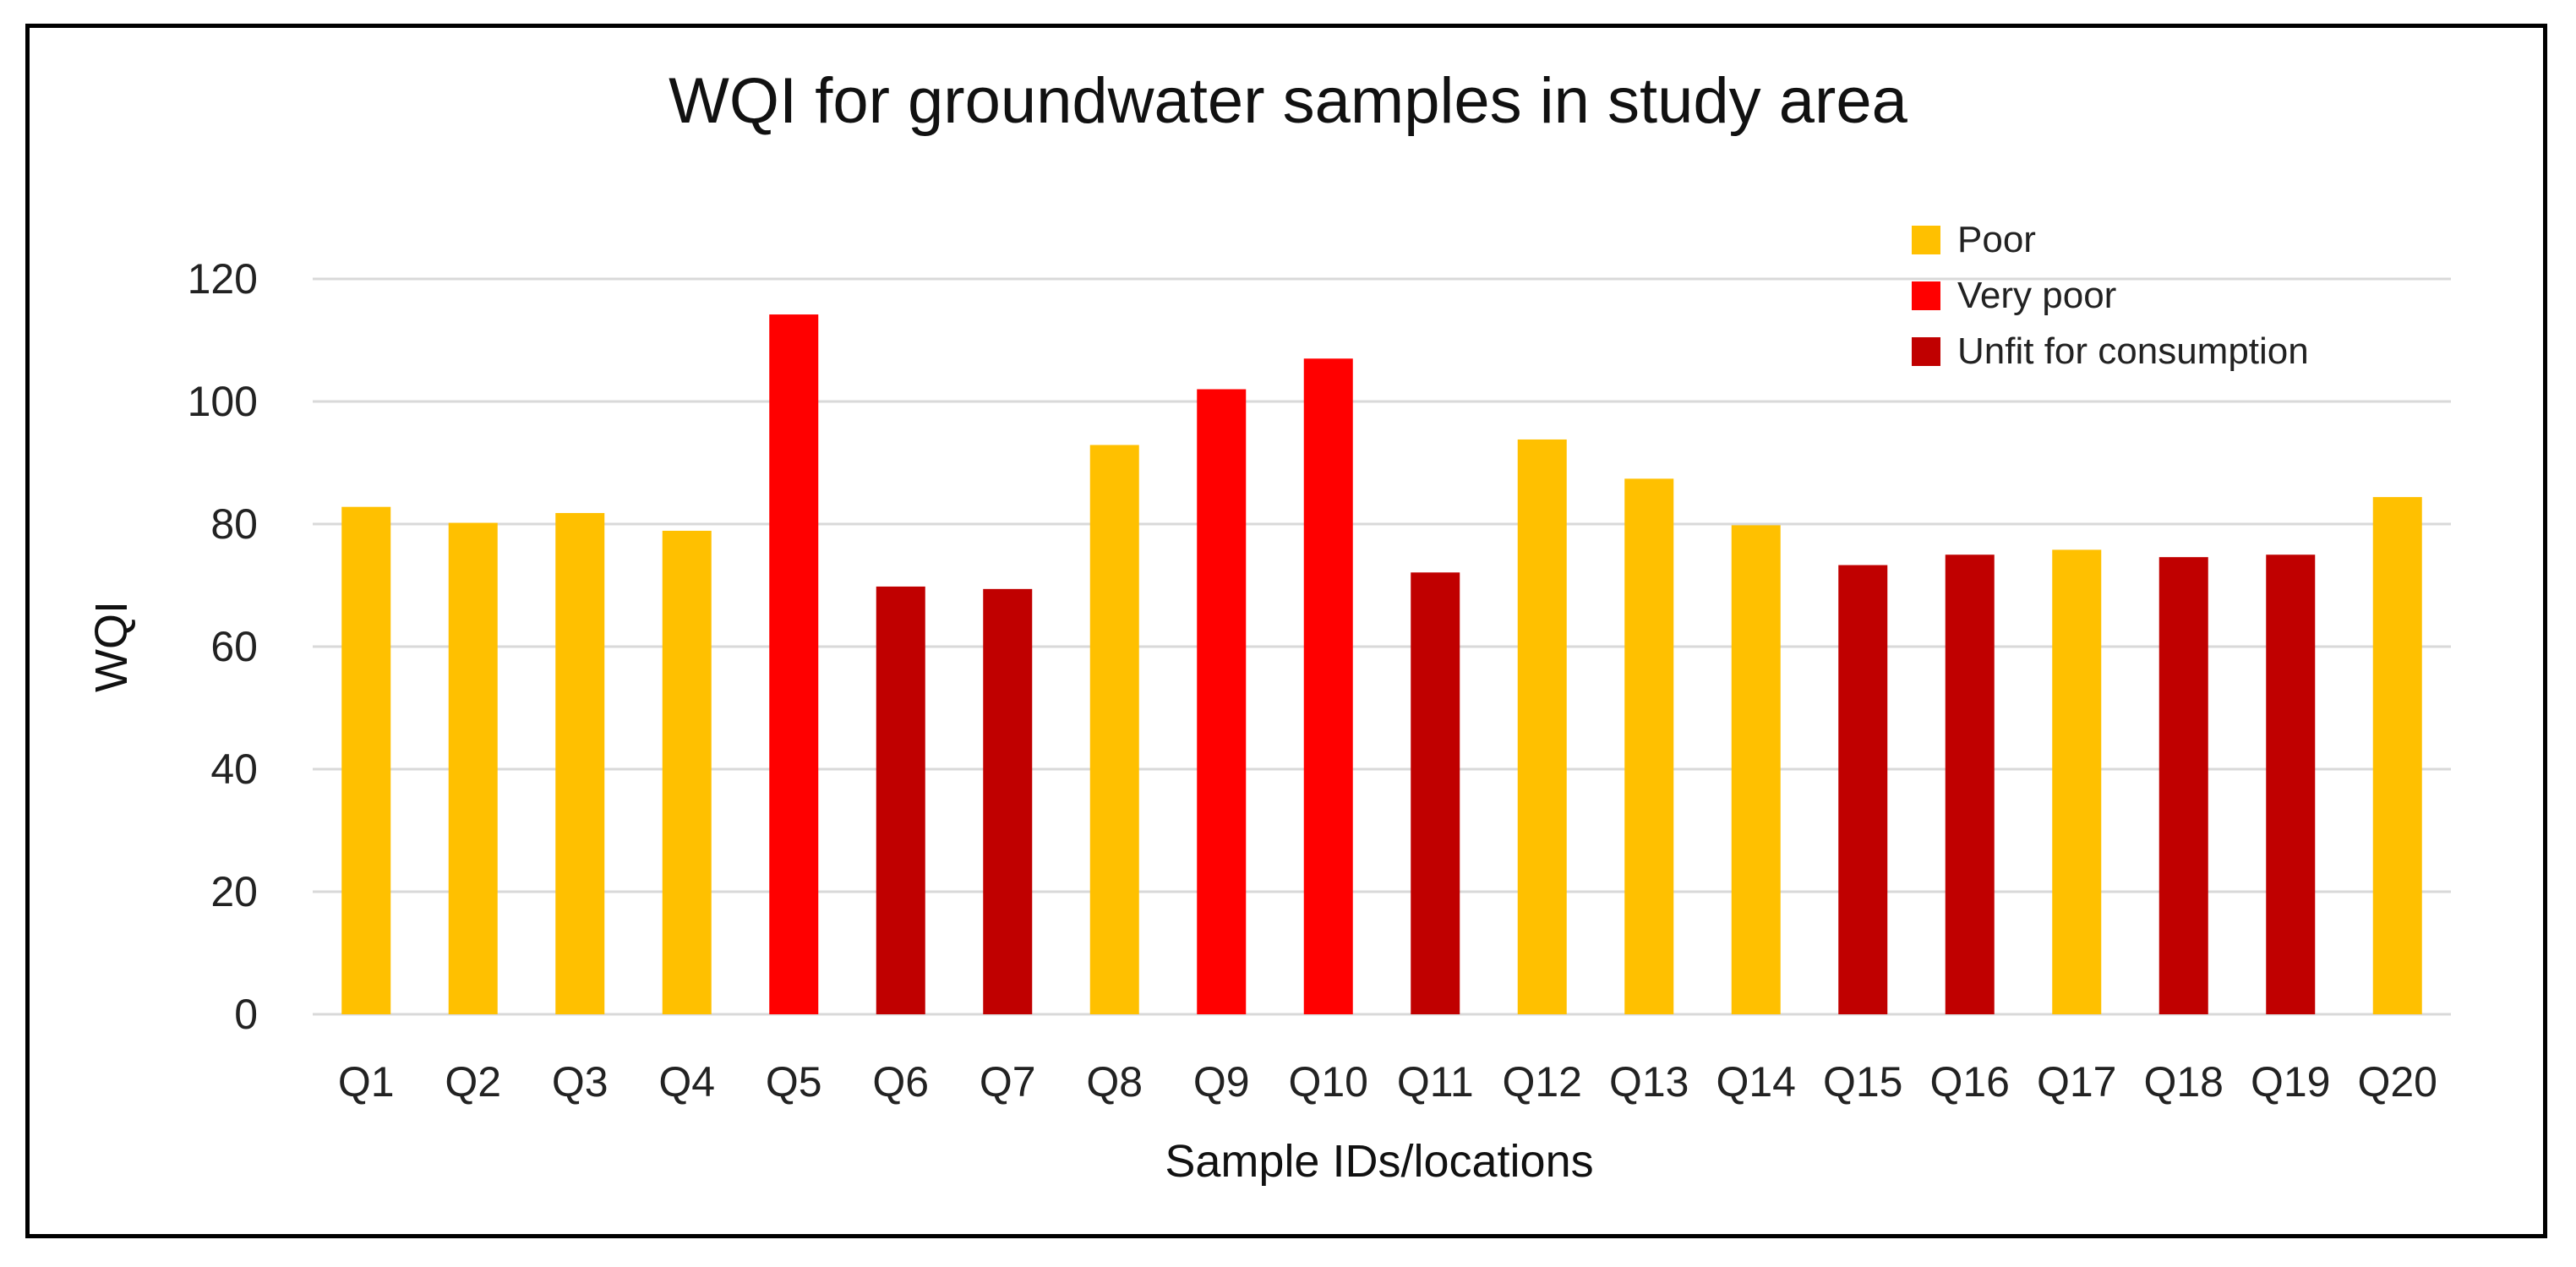  Describe the element at coordinates (234, 892) in the screenshot. I see `y-tick-label: 20` at that location.